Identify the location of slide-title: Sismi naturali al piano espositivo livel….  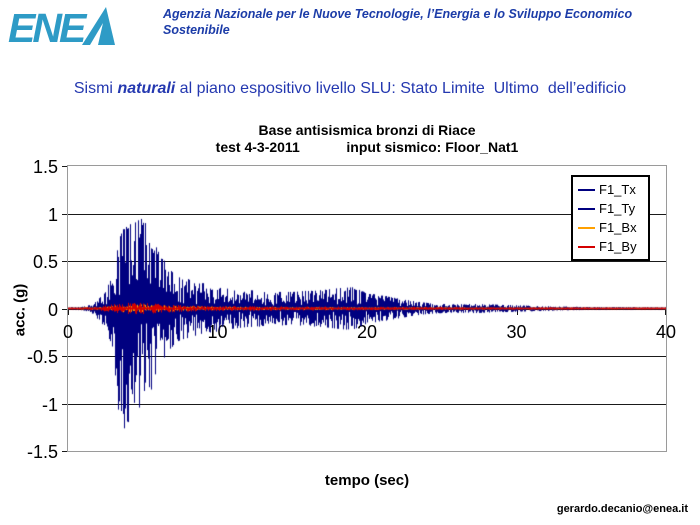
(350, 89).